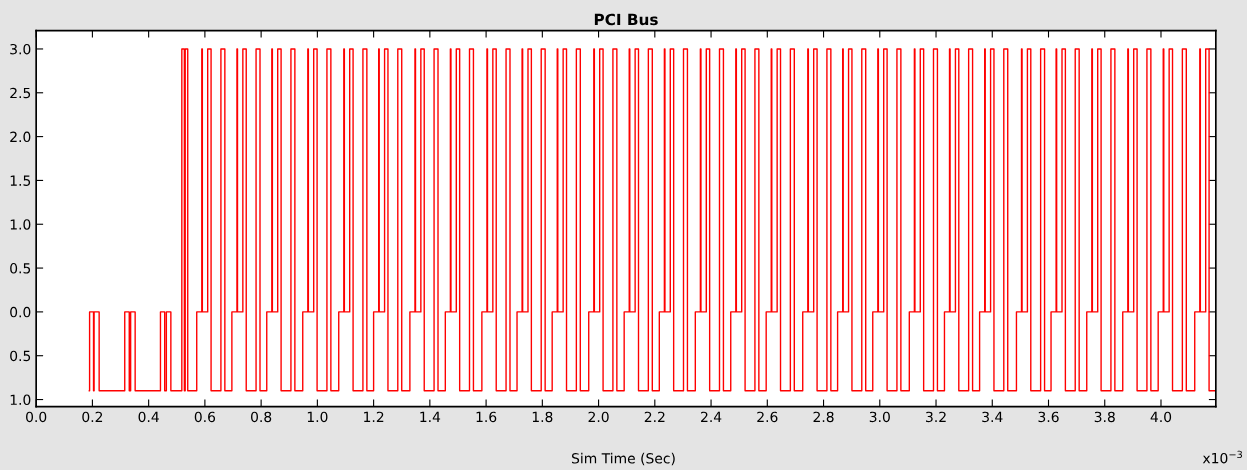 The image size is (1247, 470). What do you see at coordinates (374, 416) in the screenshot?
I see `x-tick-label: 1.2` at bounding box center [374, 416].